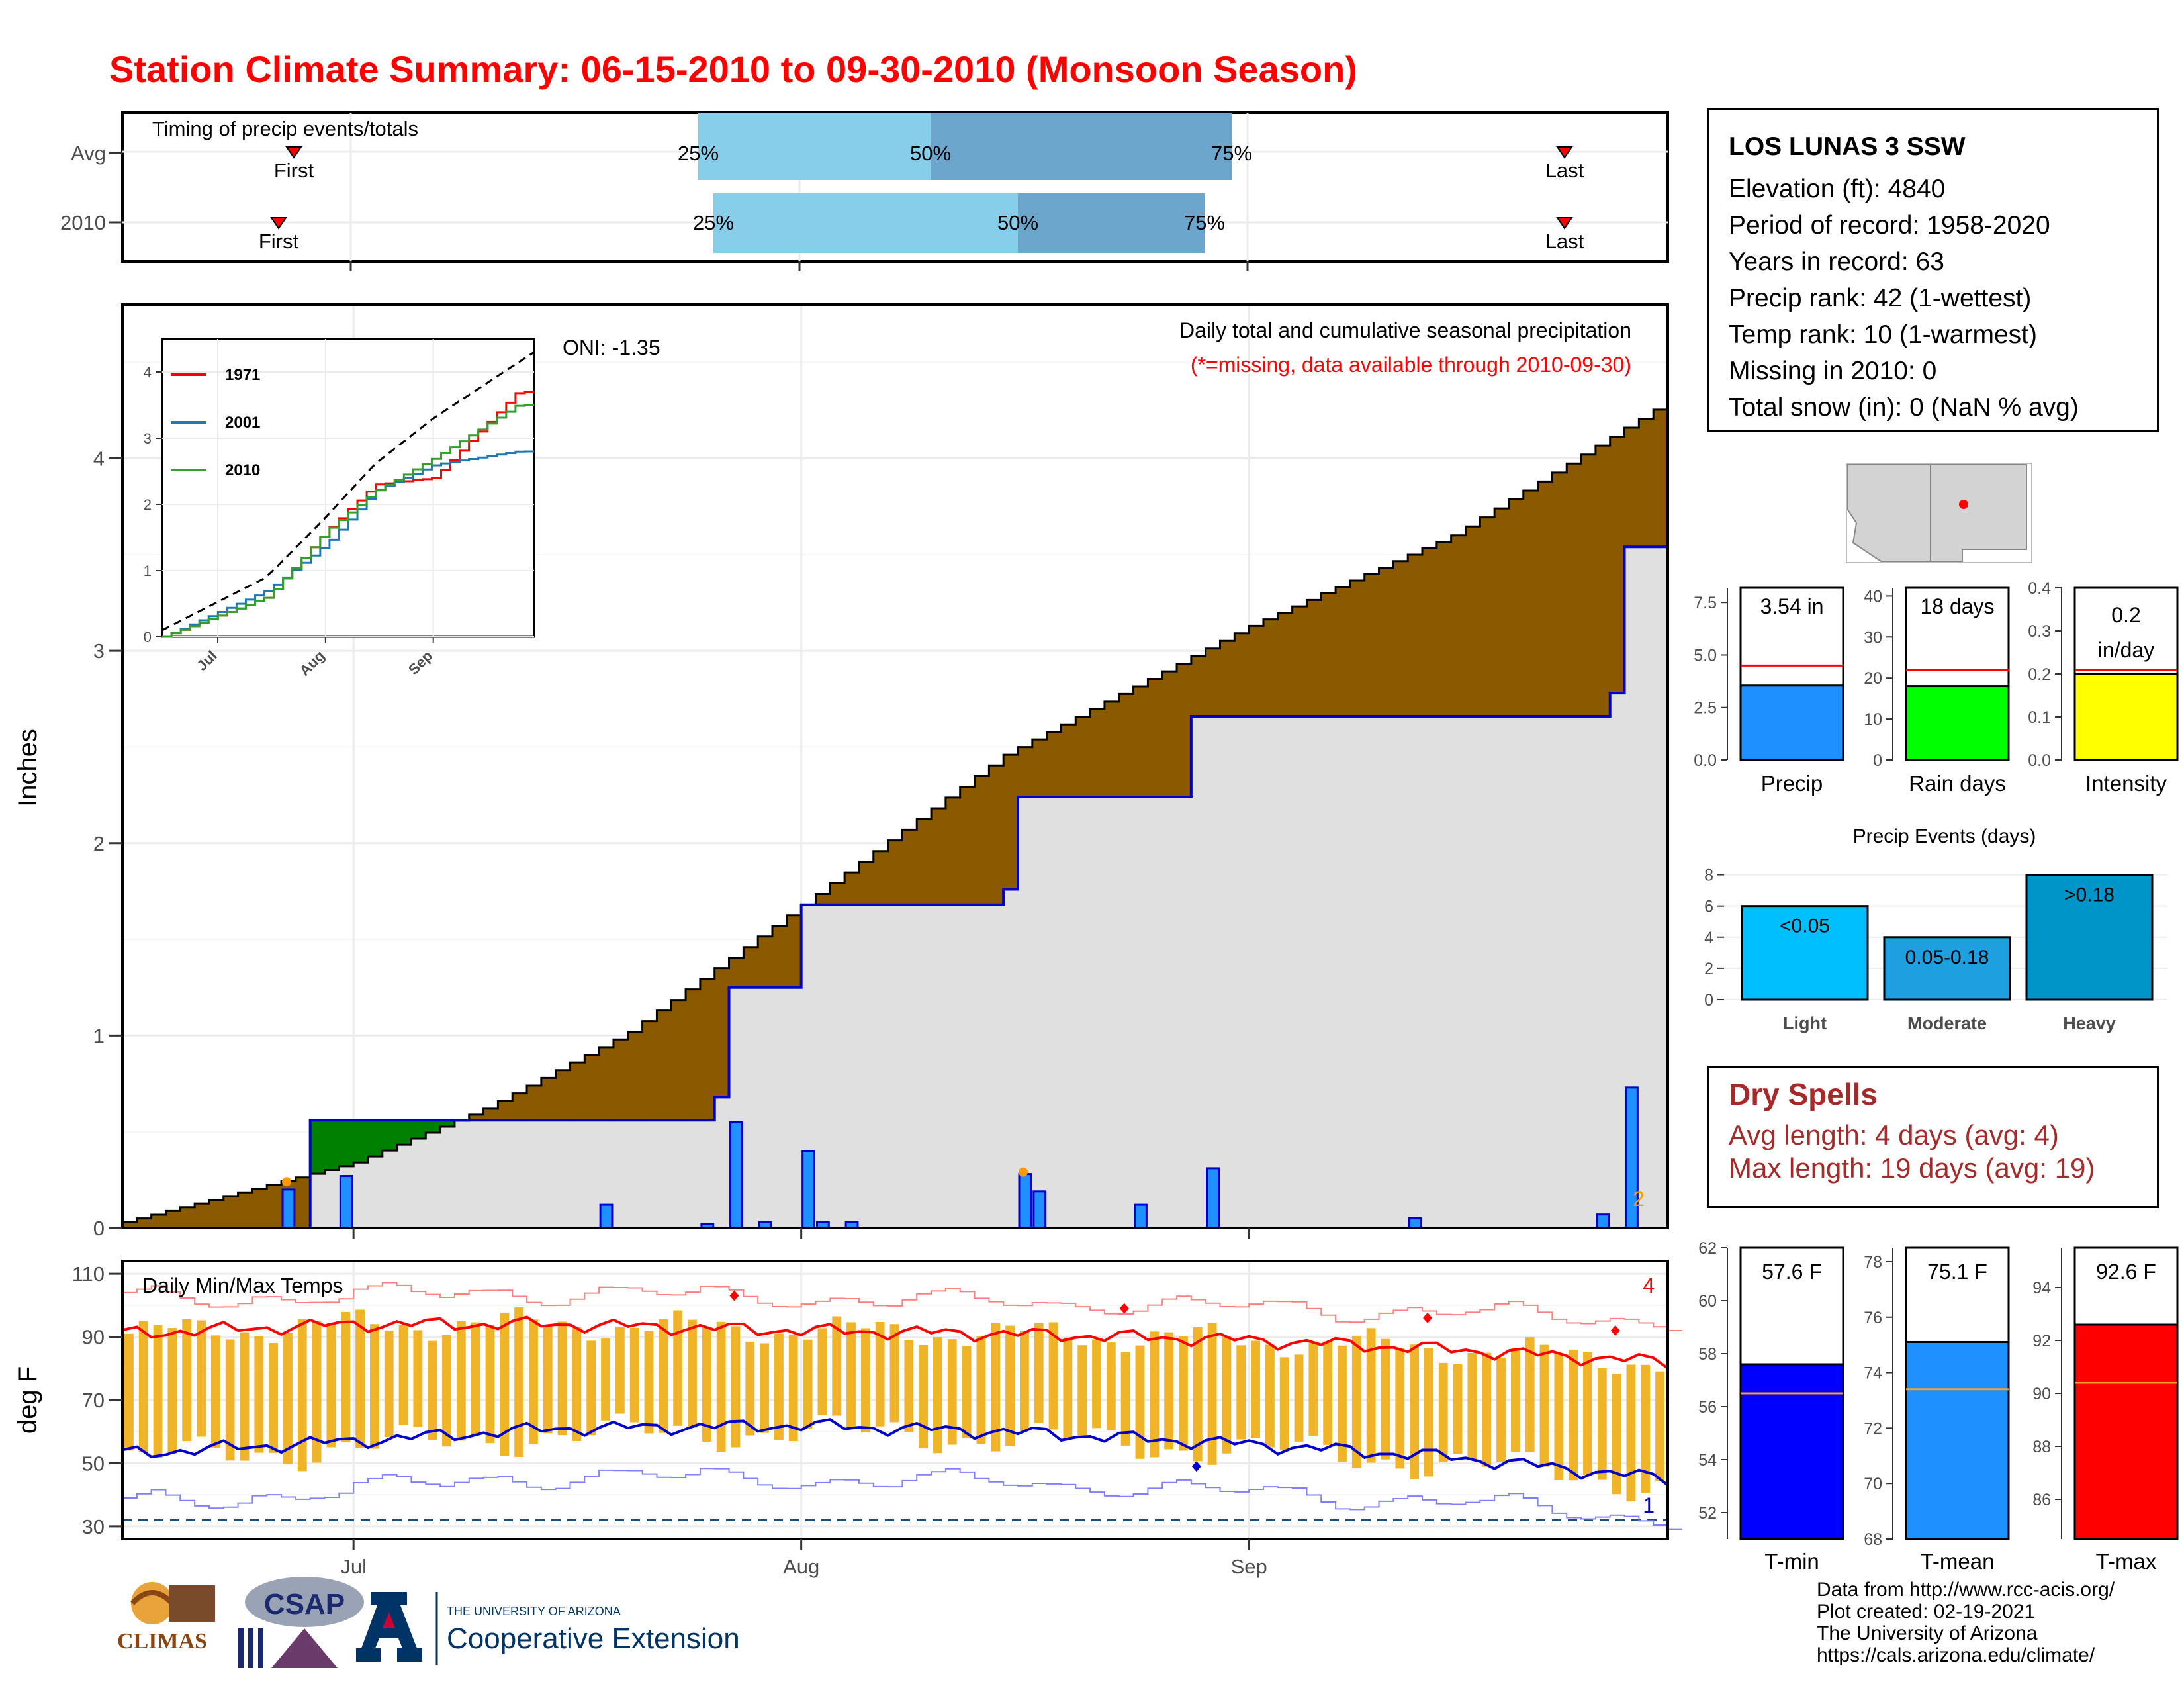 The width and height of the screenshot is (2184, 1688). Describe the element at coordinates (242, 423) in the screenshot. I see `inset-legend-label: 2001` at that location.